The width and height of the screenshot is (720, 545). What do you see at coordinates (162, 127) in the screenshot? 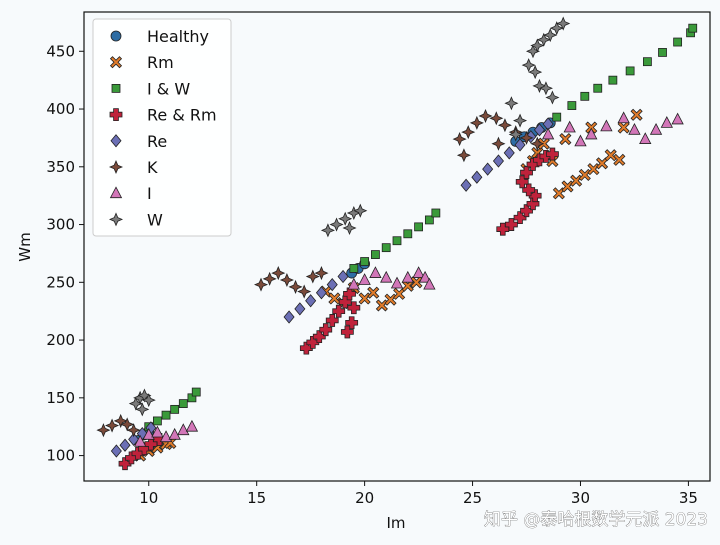
I see `legend-box` at bounding box center [162, 127].